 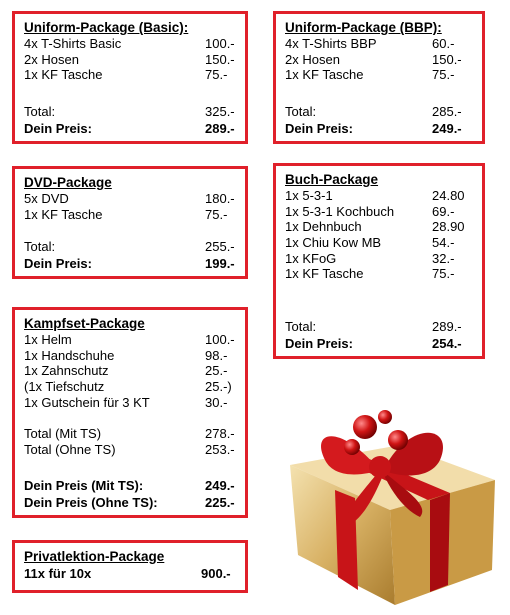 What do you see at coordinates (220, 112) in the screenshot?
I see `item-price: 325.-` at bounding box center [220, 112].